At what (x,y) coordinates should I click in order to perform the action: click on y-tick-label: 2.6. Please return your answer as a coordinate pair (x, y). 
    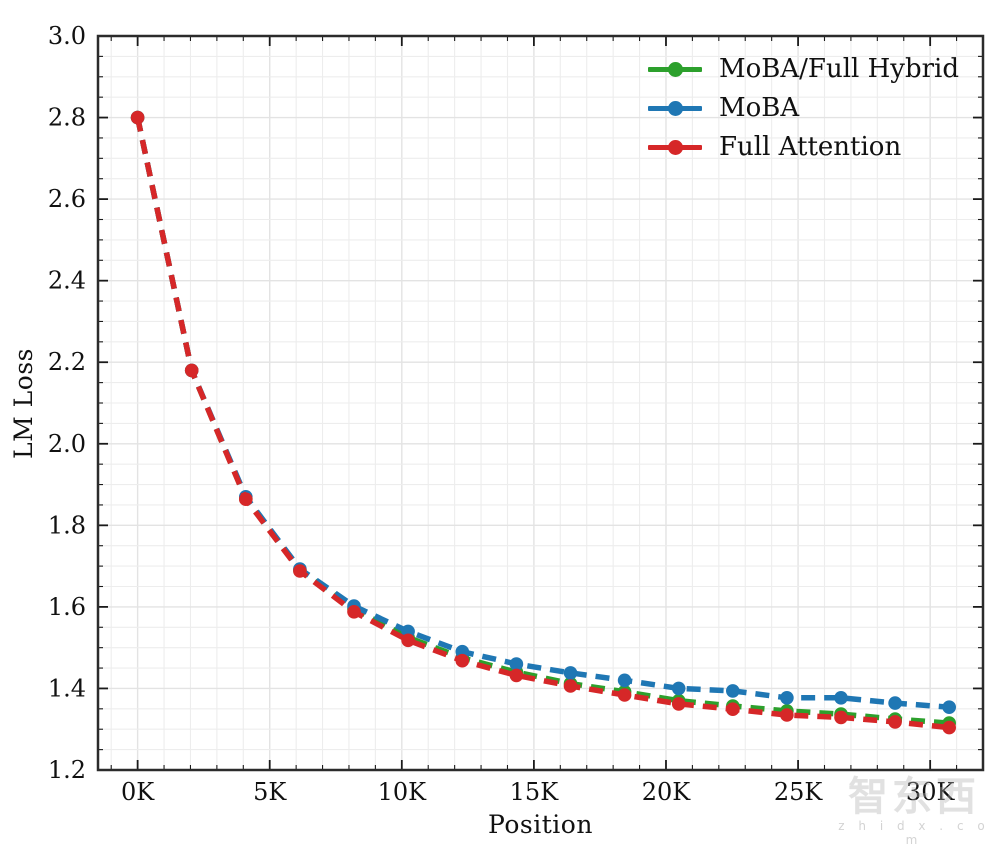
    Looking at the image, I should click on (67, 199).